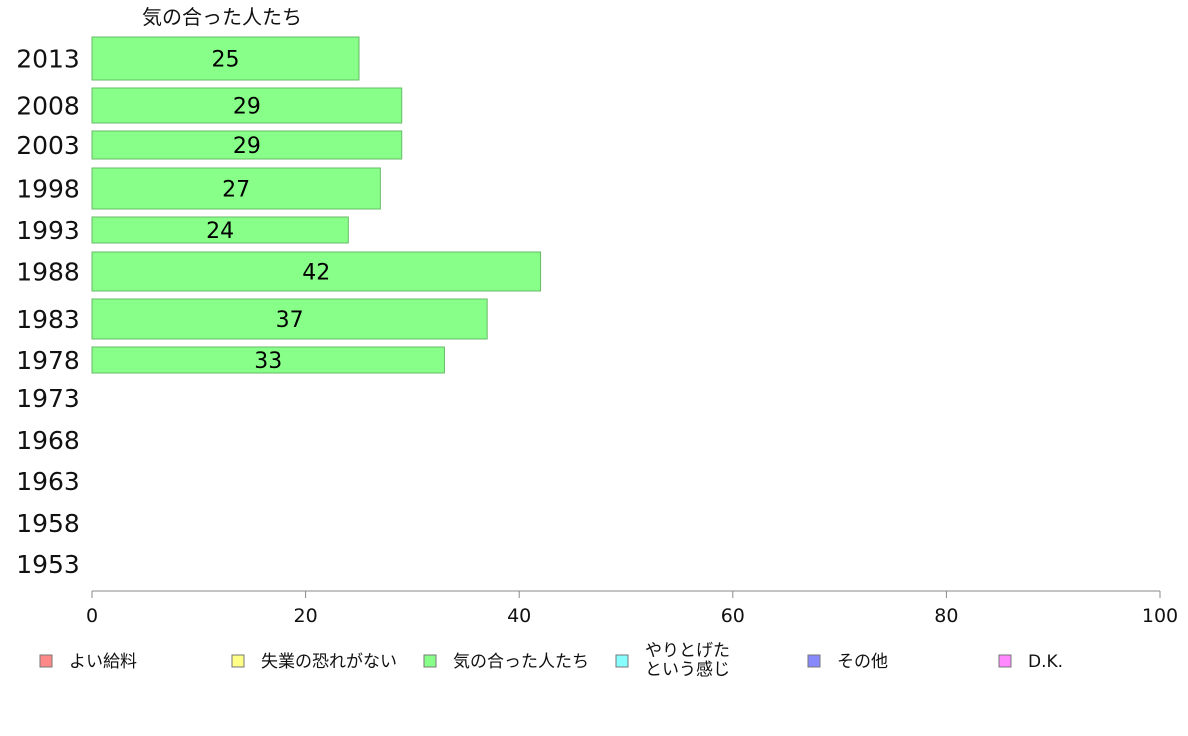 The width and height of the screenshot is (1188, 736). Describe the element at coordinates (306, 616) in the screenshot. I see `x-tick-label: 20` at that location.